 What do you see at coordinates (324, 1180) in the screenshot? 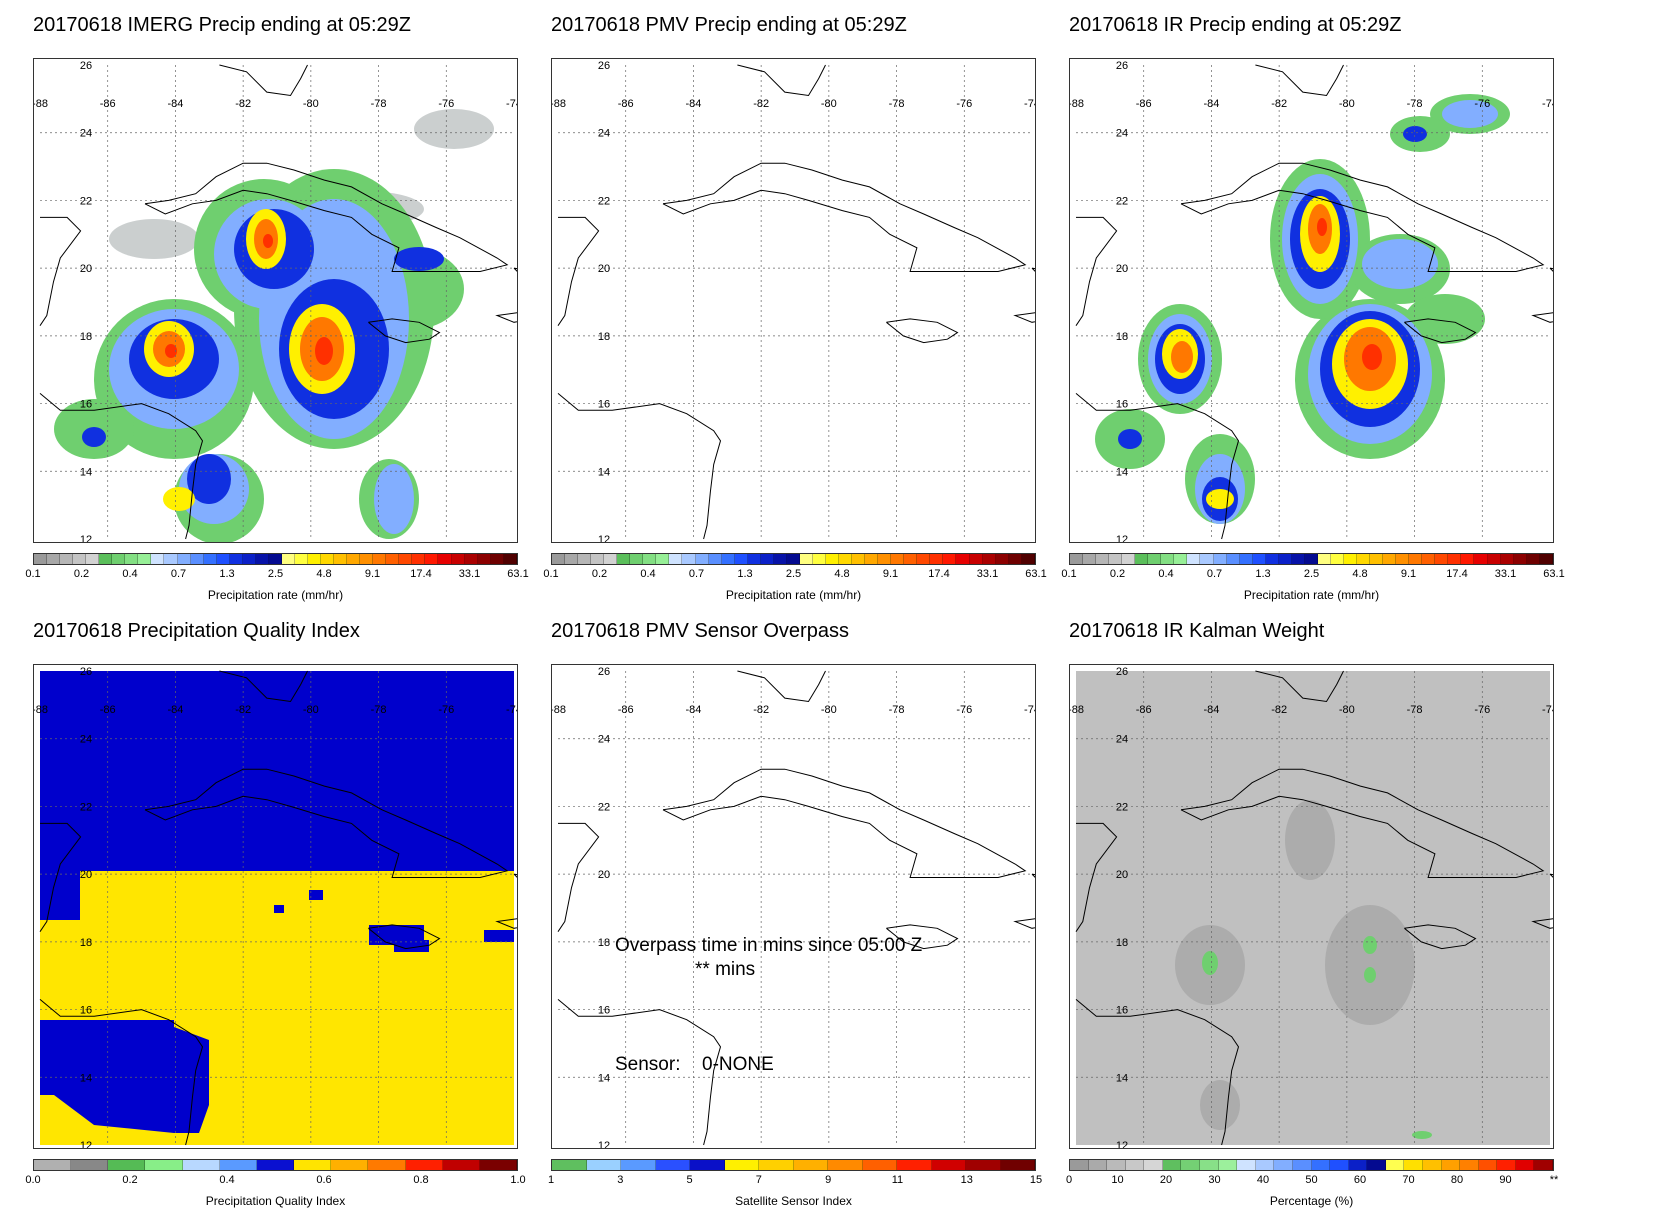
I see `colorbar-tick-label: 0.6` at bounding box center [324, 1180].